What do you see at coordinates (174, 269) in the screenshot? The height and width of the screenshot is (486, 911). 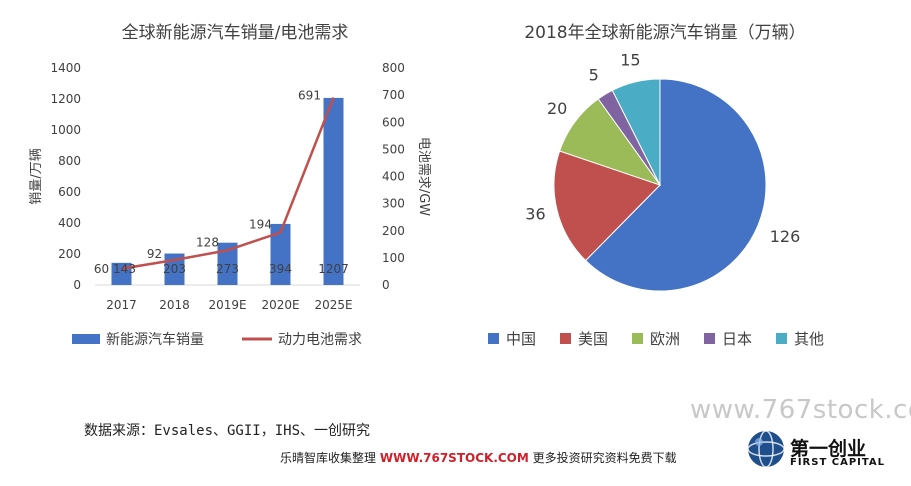 I see `bar-data-label: 203` at bounding box center [174, 269].